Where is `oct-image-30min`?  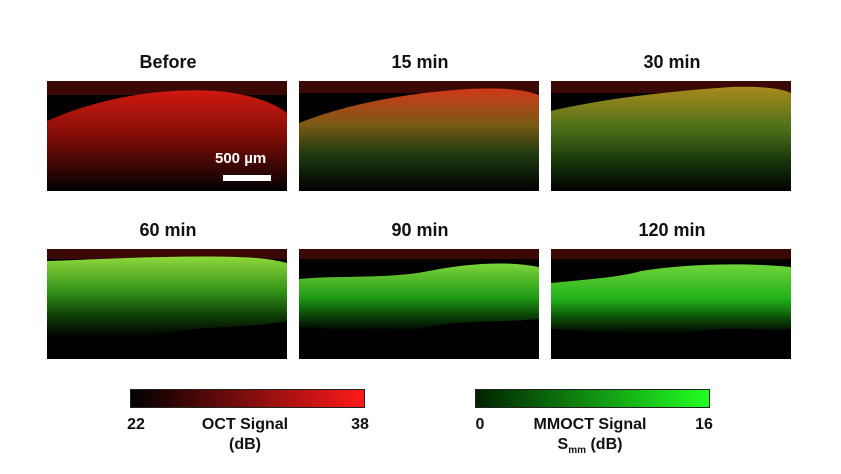
oct-image-30min is located at coordinates (671, 136).